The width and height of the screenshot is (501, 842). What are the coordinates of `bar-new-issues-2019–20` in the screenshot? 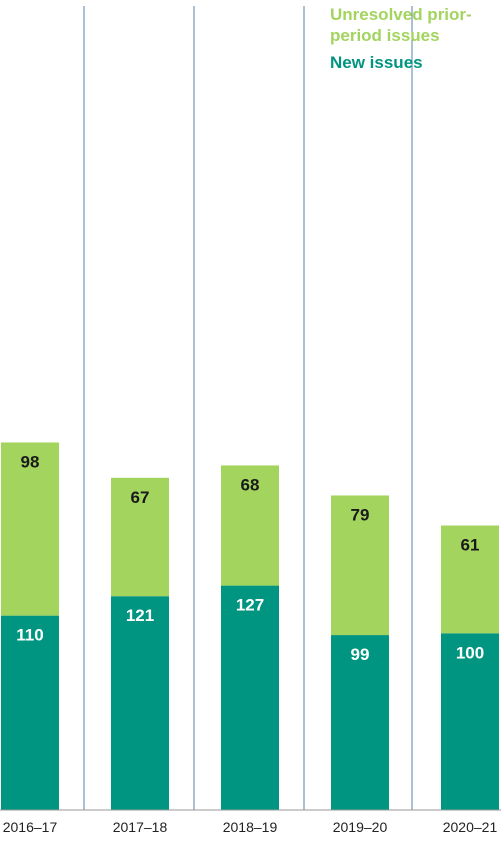 It's located at (360, 722).